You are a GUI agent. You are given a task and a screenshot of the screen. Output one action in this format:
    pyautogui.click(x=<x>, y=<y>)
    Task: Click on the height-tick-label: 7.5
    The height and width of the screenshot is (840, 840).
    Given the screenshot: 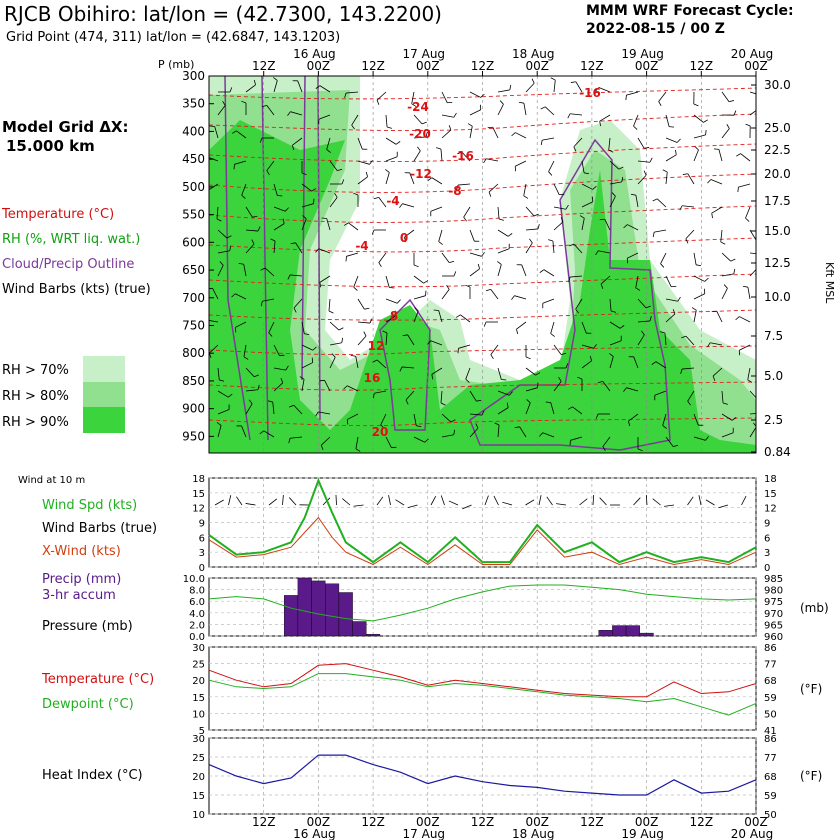 What is the action you would take?
    pyautogui.click(x=773, y=336)
    